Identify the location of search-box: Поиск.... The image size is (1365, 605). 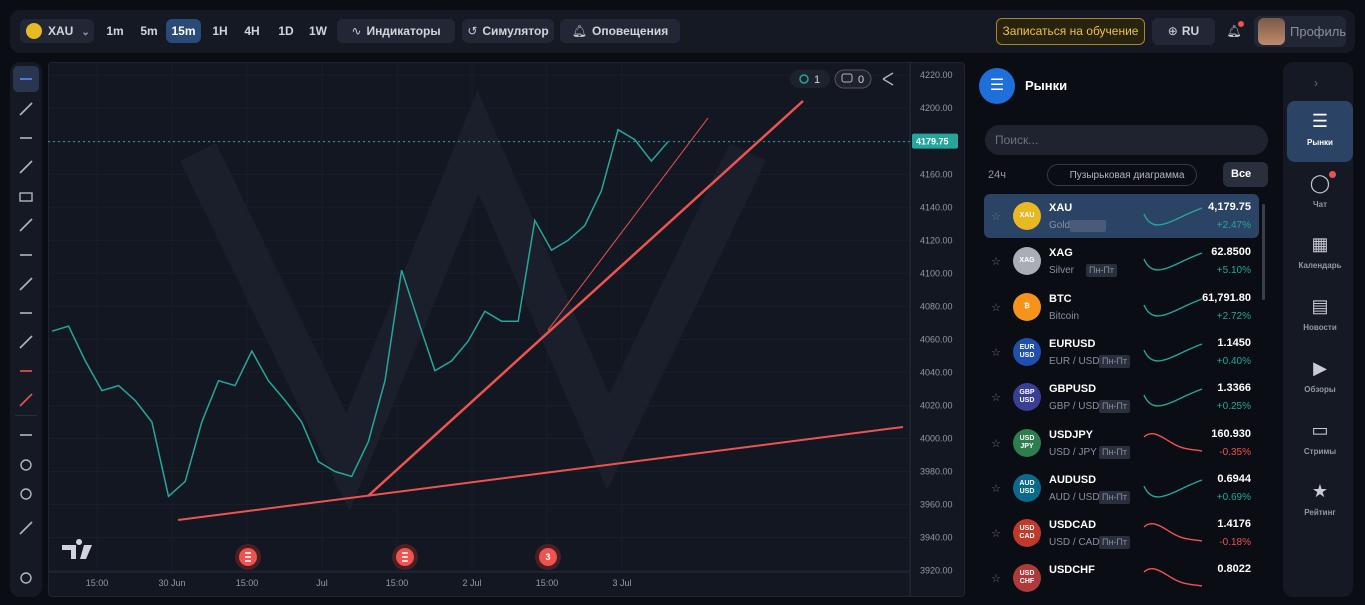
(1126, 140).